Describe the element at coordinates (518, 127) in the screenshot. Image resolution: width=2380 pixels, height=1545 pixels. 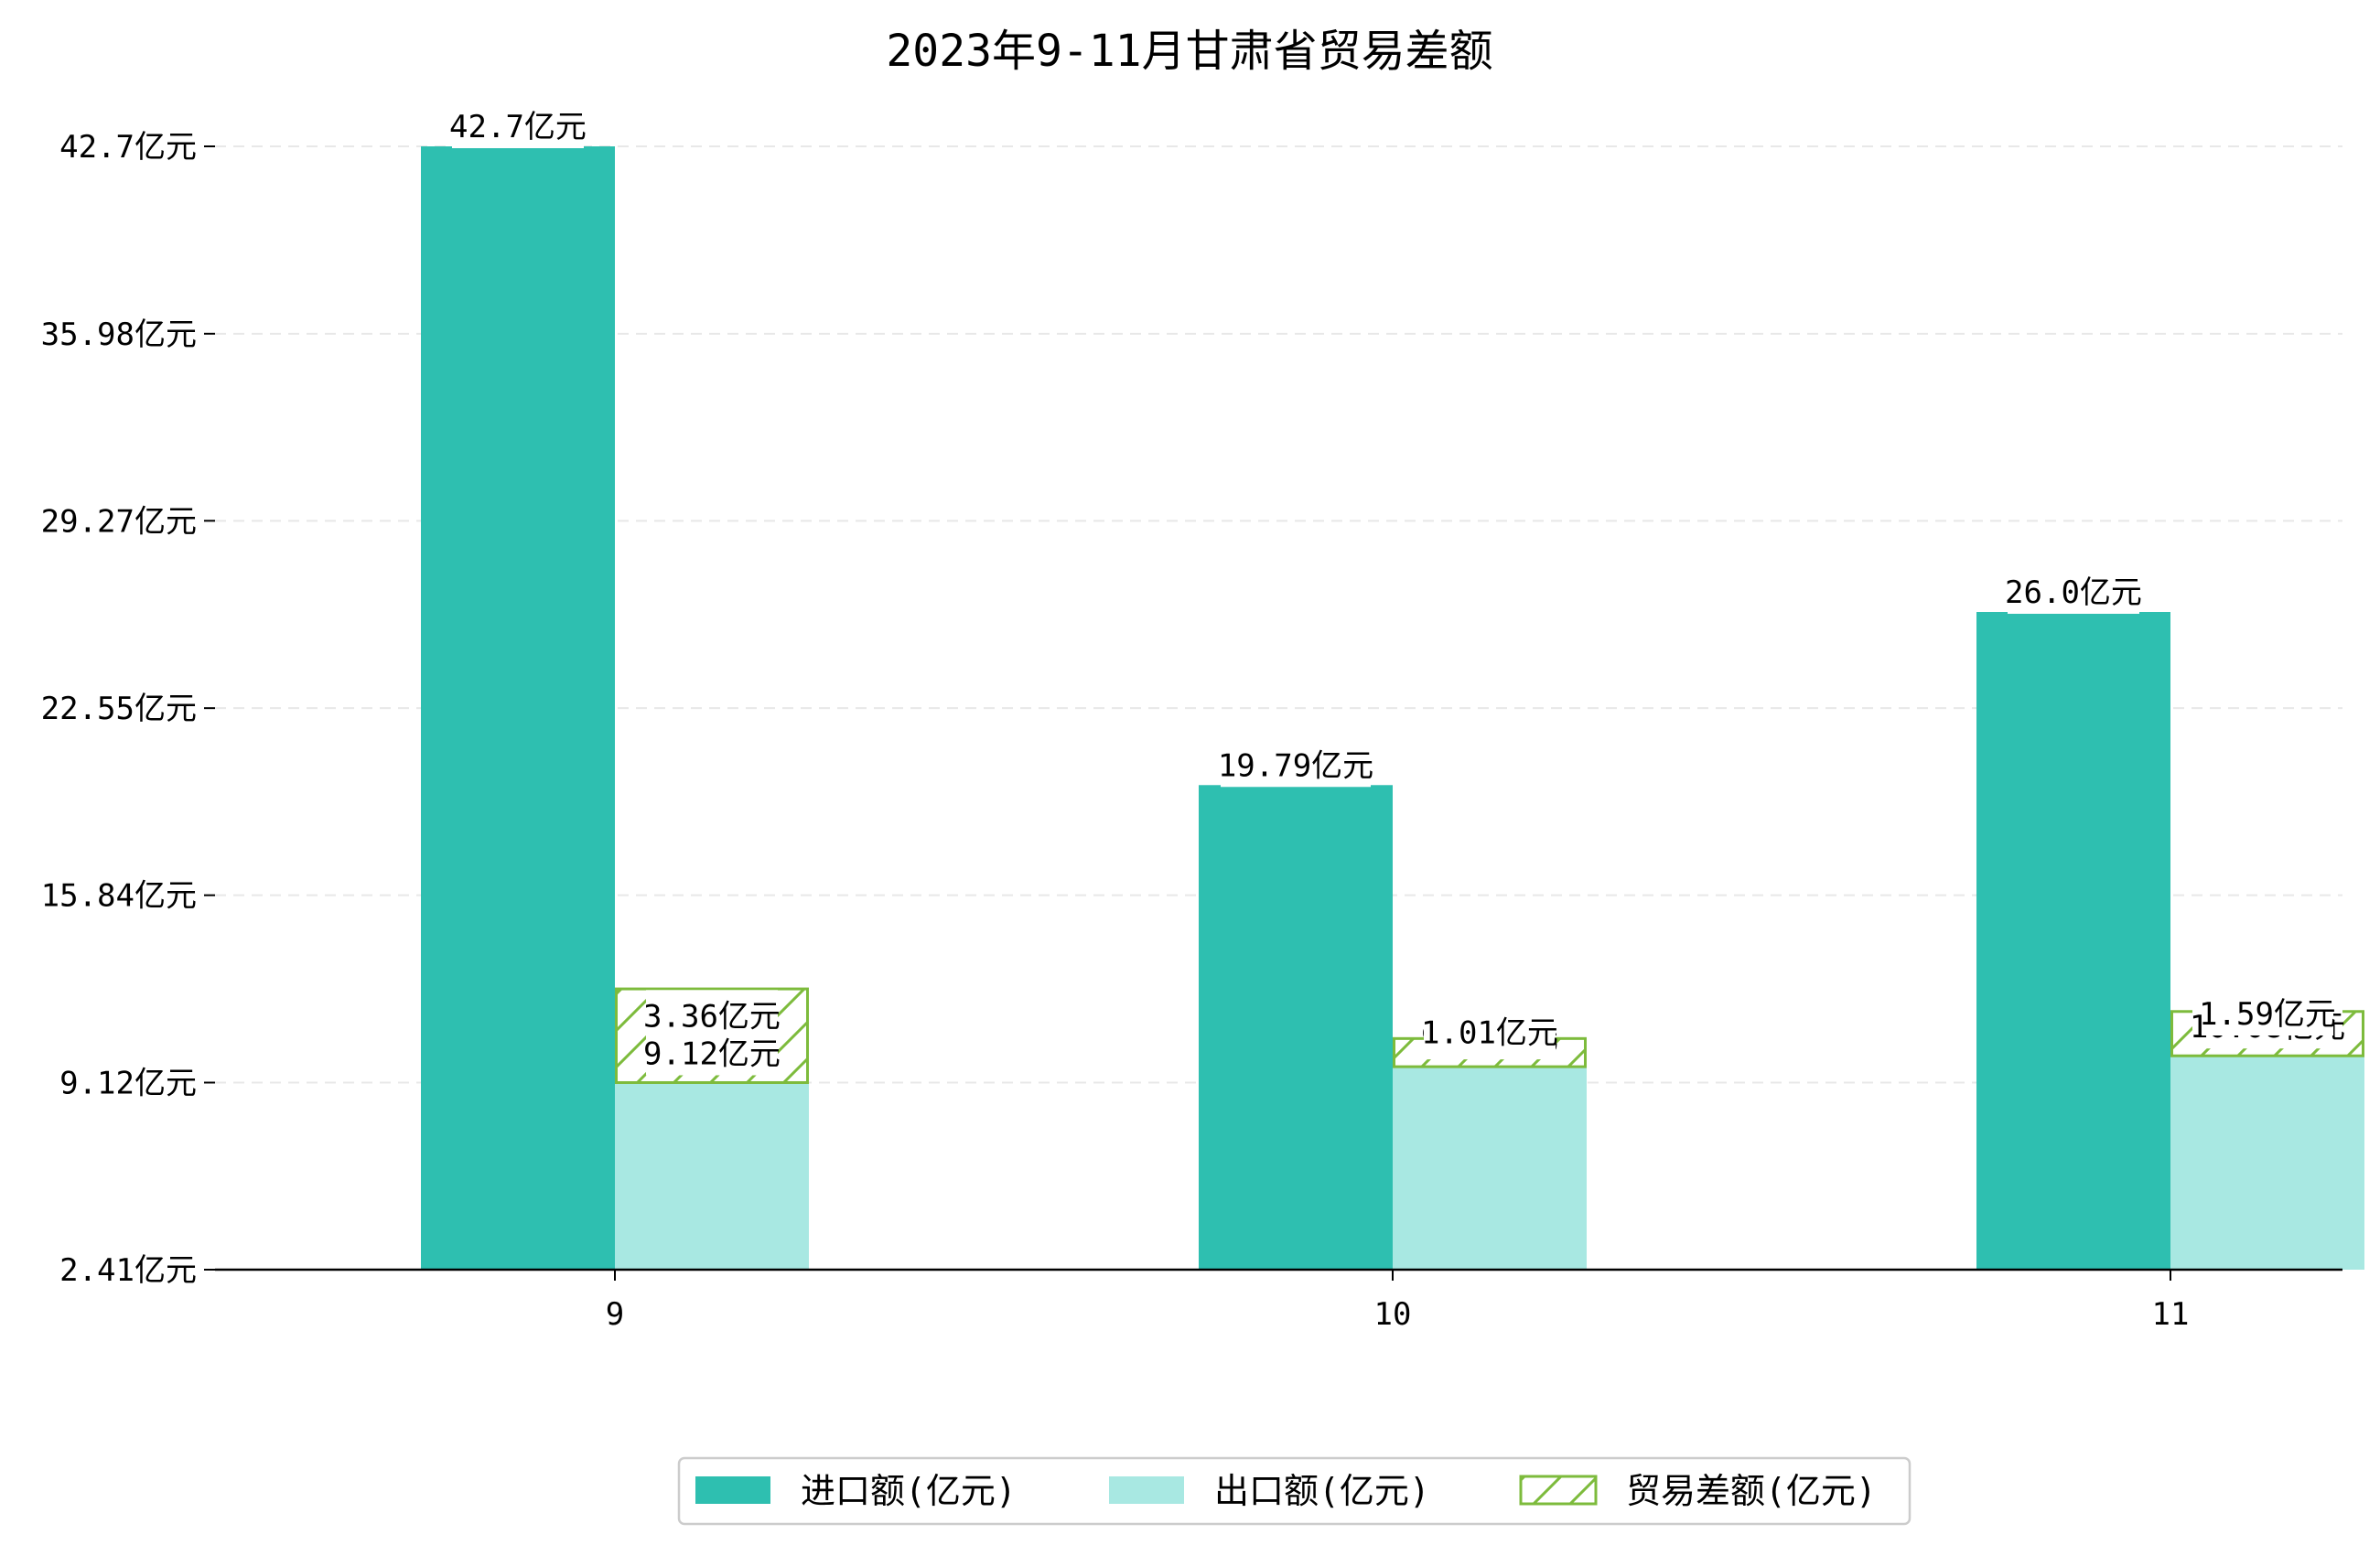
I see `label-import: 42.7亿元` at that location.